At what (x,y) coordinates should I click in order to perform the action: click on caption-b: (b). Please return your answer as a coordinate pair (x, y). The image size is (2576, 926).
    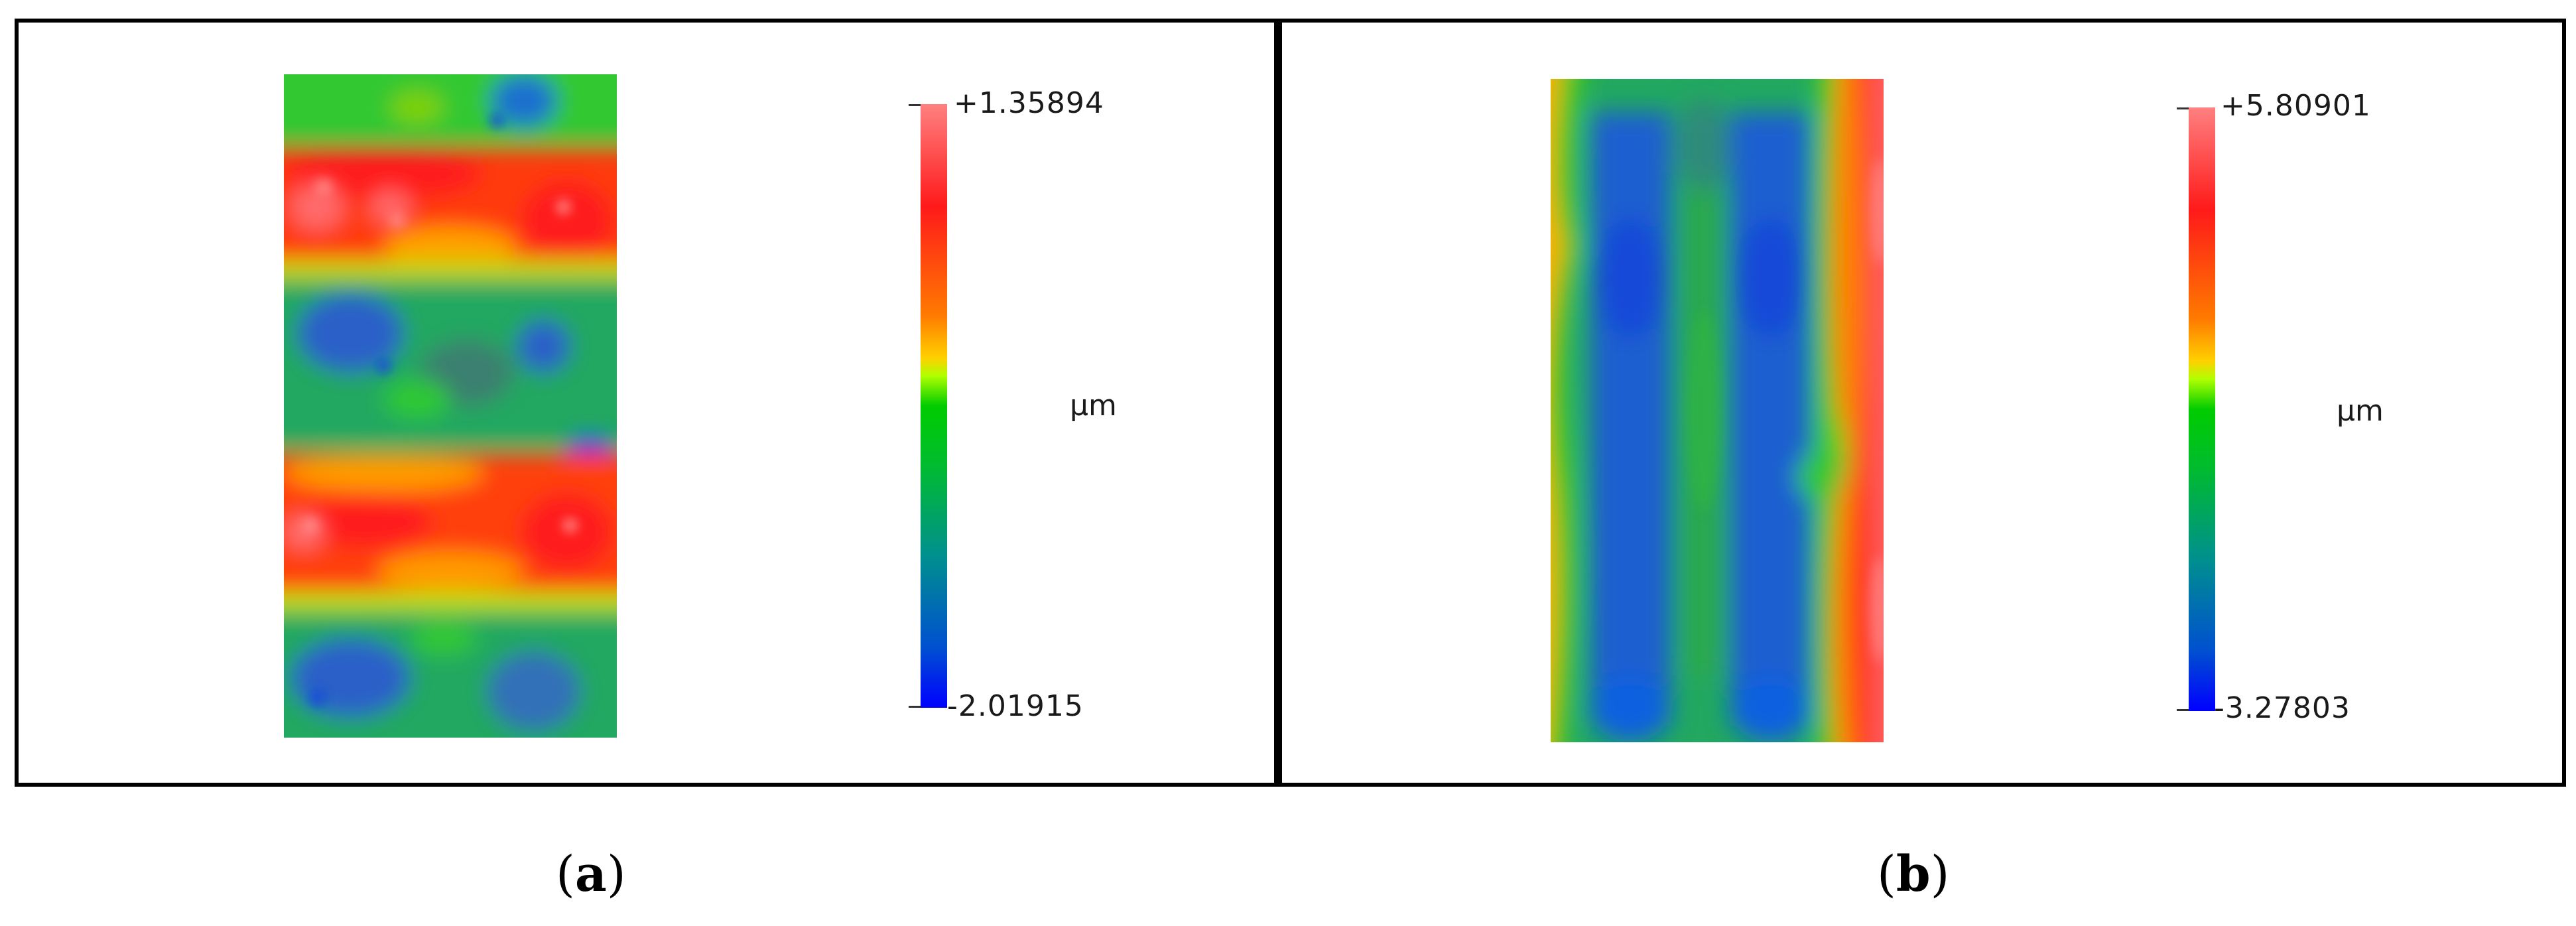
    Looking at the image, I should click on (1914, 874).